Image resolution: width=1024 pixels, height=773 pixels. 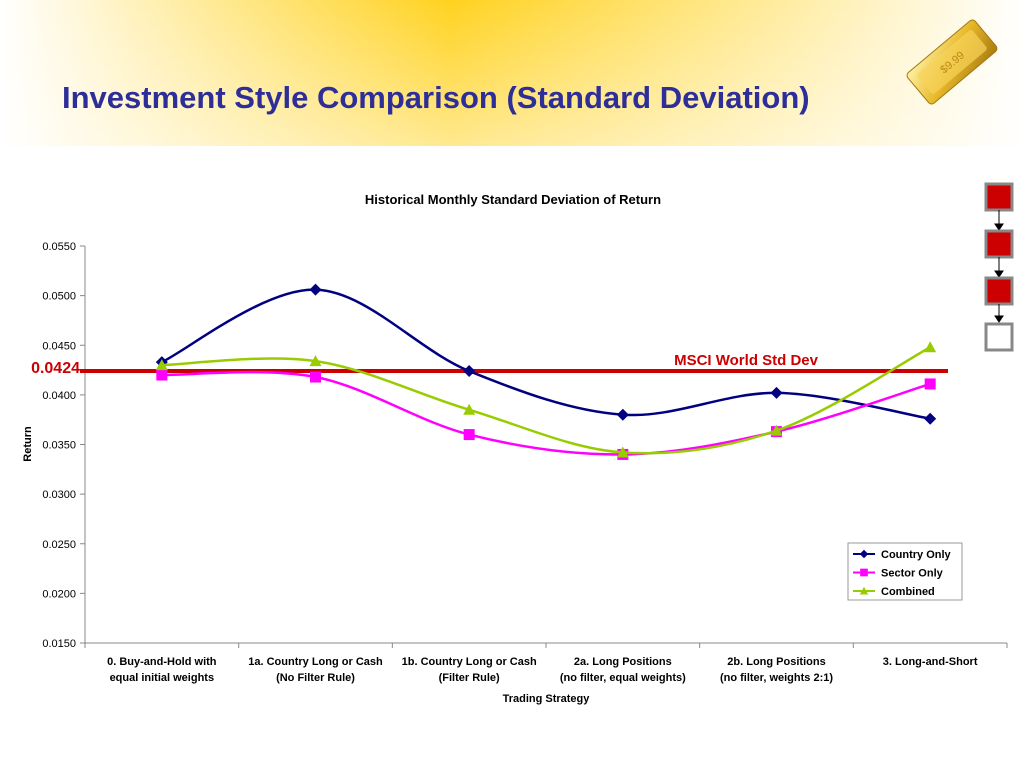 What do you see at coordinates (315, 678) in the screenshot?
I see `x-tick-label-line: (No Filter Rule)` at bounding box center [315, 678].